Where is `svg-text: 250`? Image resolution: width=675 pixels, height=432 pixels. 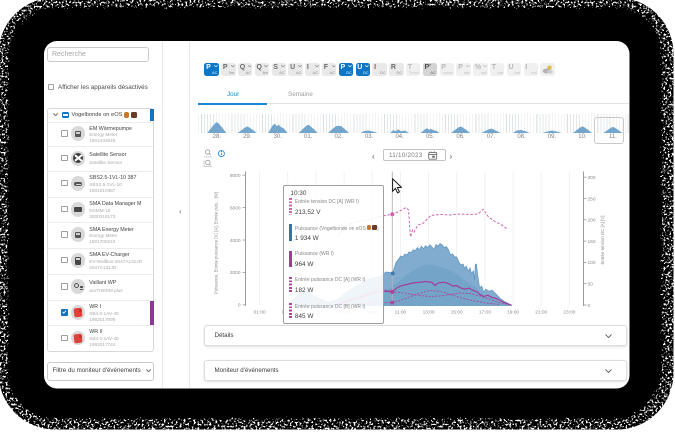 svg-text: 250 is located at coordinates (592, 199).